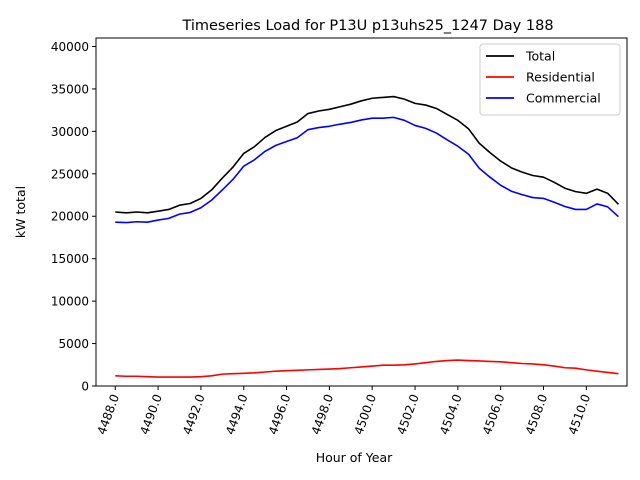 Image resolution: width=640 pixels, height=480 pixels. I want to click on x-tick-label: 4506.0, so click(494, 414).